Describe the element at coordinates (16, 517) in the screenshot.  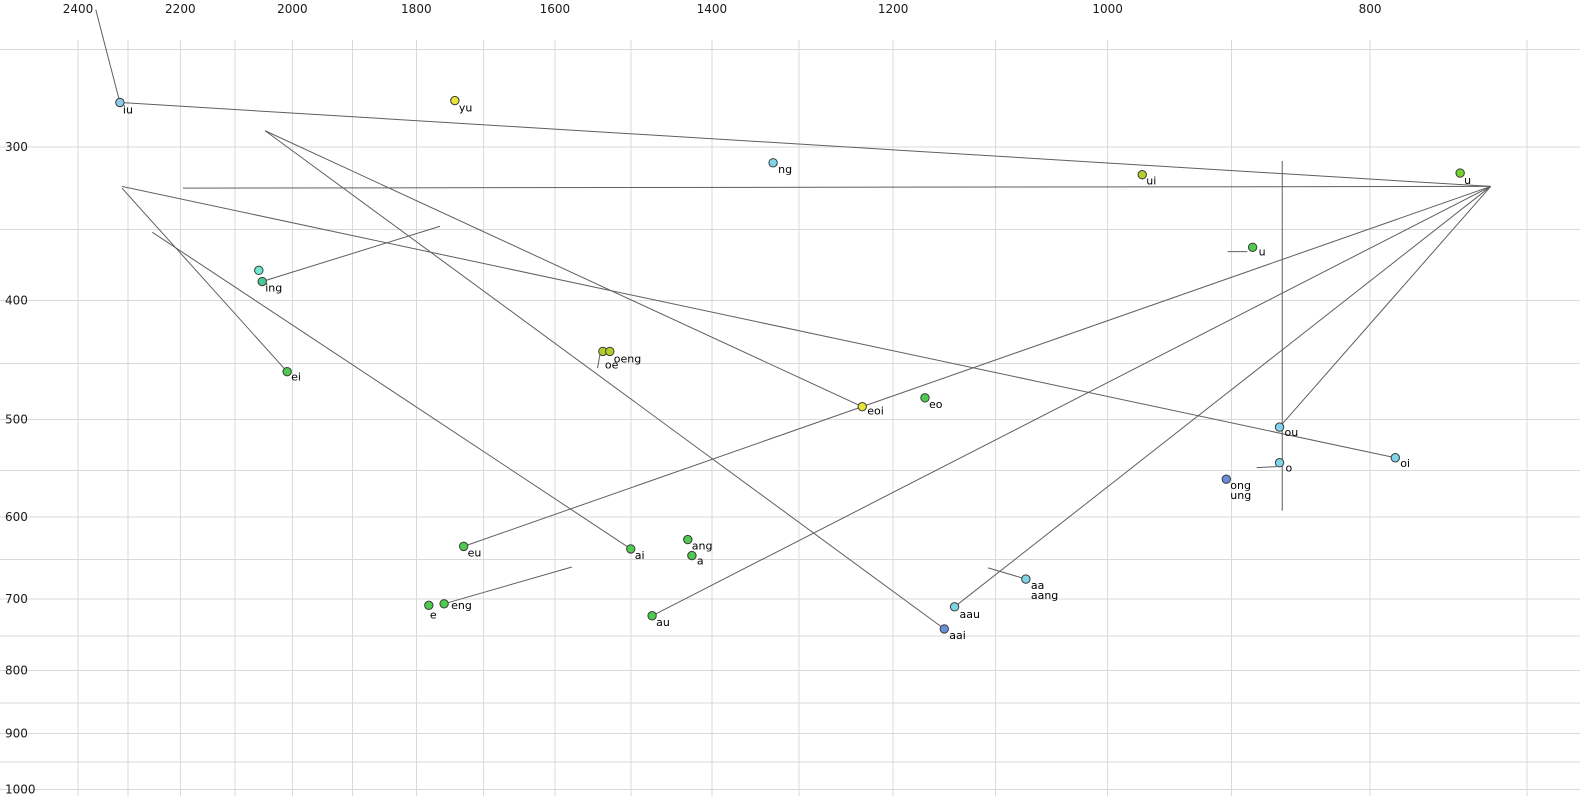
I see `y-axis-tick-label: 600` at that location.